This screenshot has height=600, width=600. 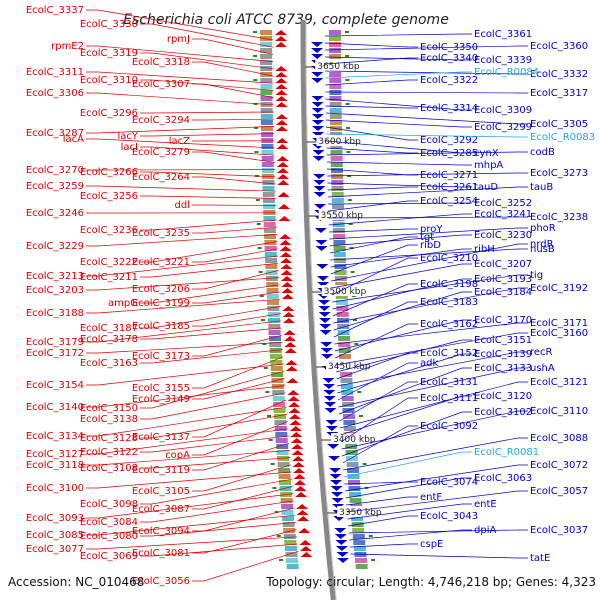 What do you see at coordinates (161, 388) in the screenshot?
I see `gene-label-forward: EcolC_3155` at bounding box center [161, 388].